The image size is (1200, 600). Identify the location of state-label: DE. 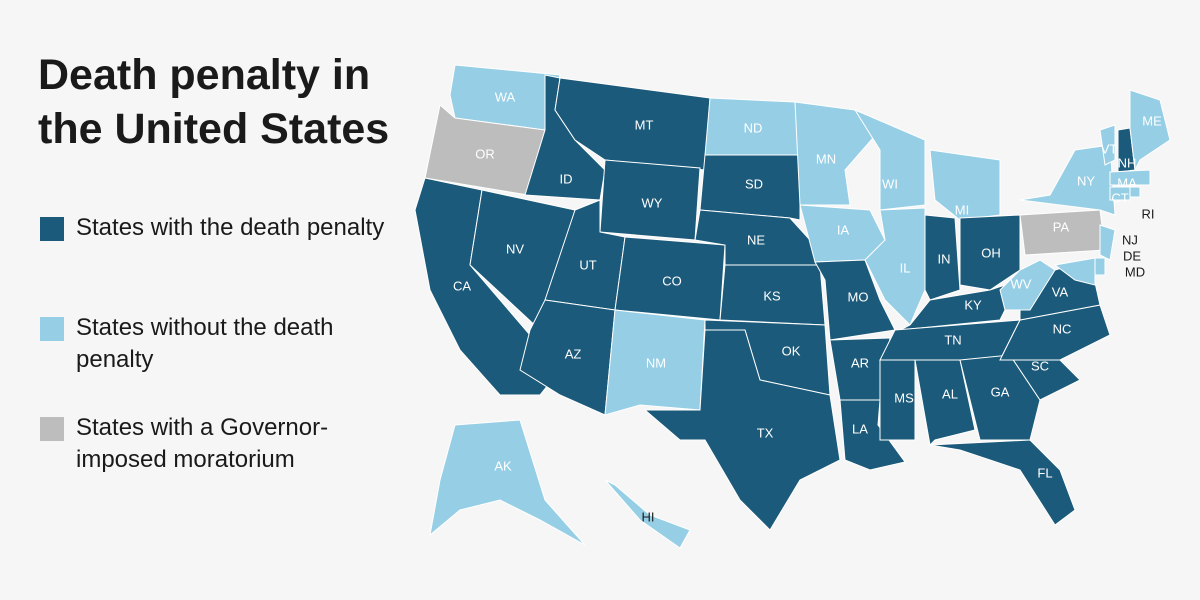
(1132, 255).